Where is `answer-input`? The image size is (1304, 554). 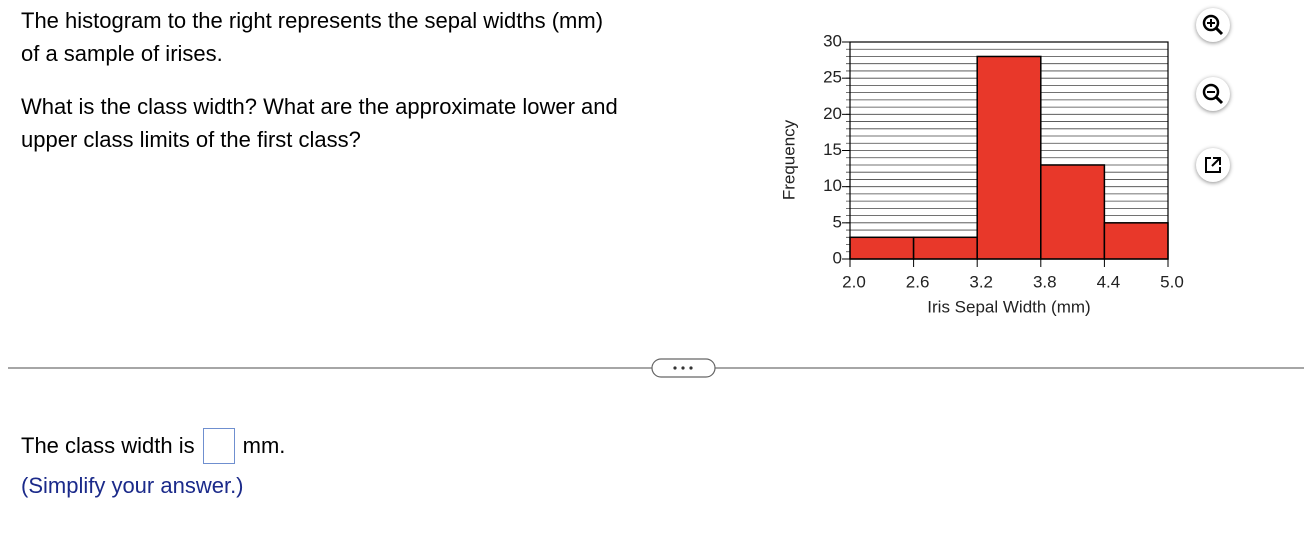 answer-input is located at coordinates (218, 446).